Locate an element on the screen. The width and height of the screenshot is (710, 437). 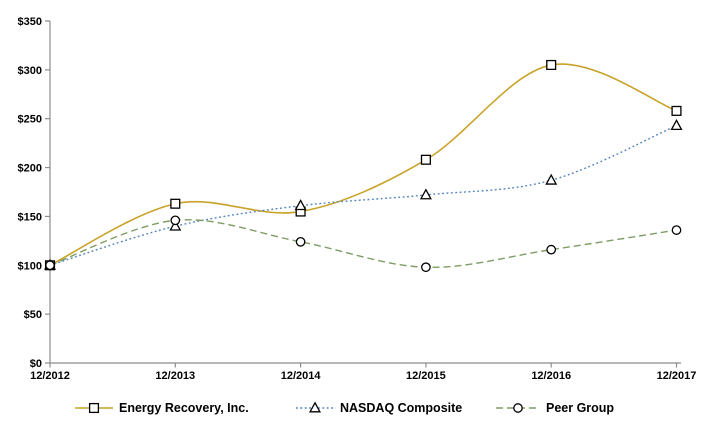
y-tick-label: $200 is located at coordinates (30, 169).